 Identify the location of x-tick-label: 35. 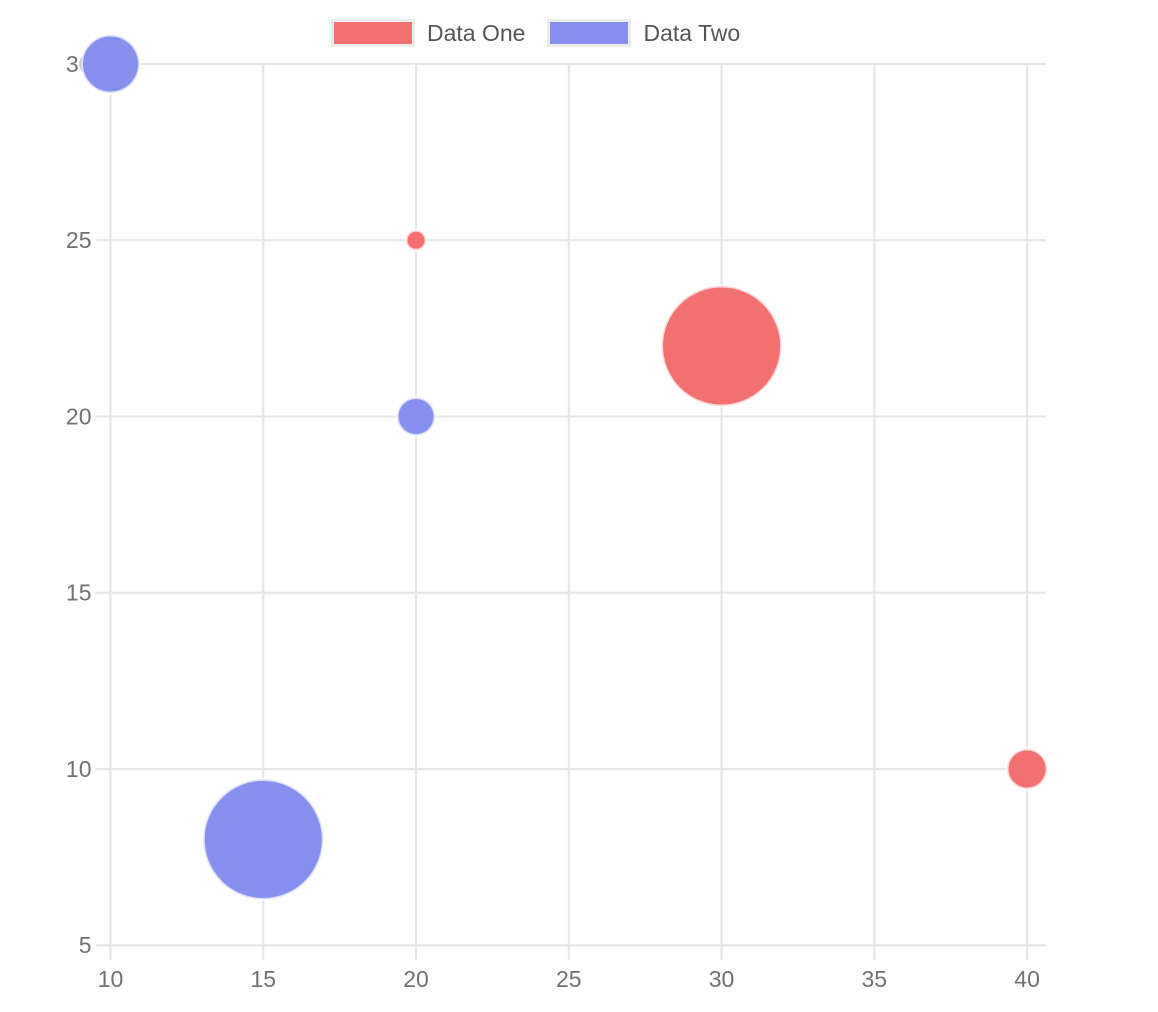
(875, 979).